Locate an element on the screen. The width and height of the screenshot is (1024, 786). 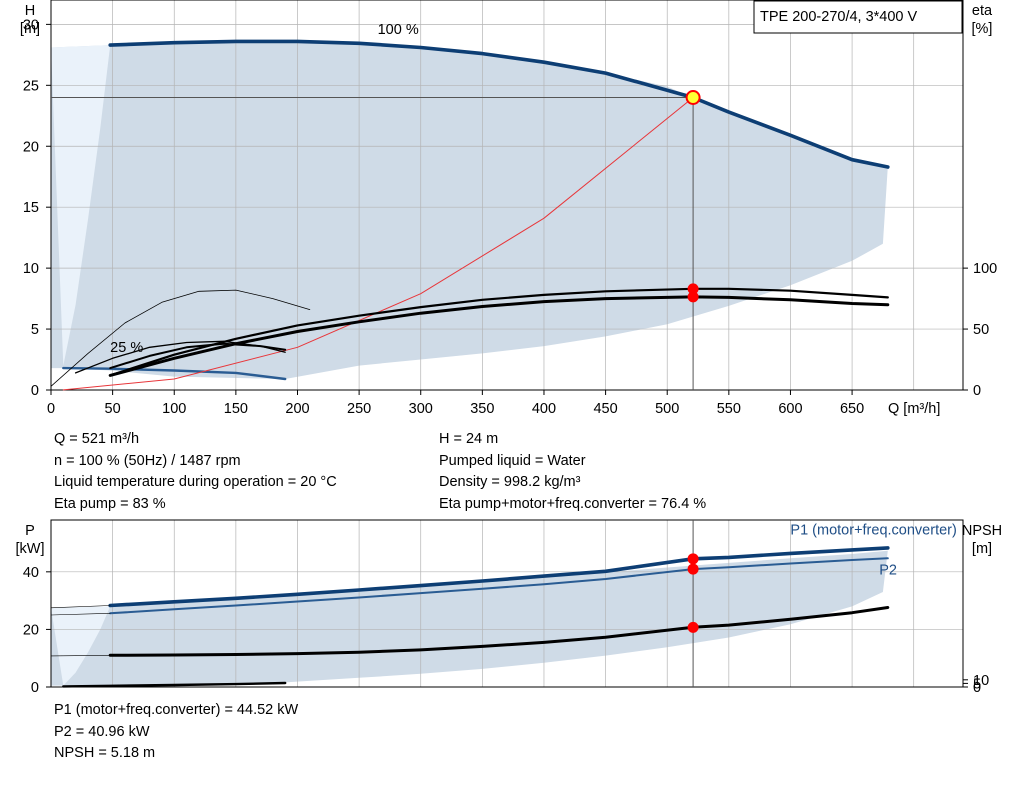
info-speed: n = 100 % (50Hz) / 1487 rpm is located at coordinates (147, 460).